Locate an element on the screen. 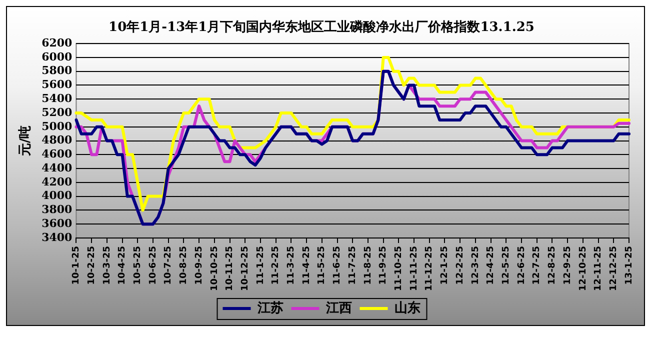 Image resolution: width=651 pixels, height=339 pixels. x-tick-label: 10-12-25 is located at coordinates (245, 269).